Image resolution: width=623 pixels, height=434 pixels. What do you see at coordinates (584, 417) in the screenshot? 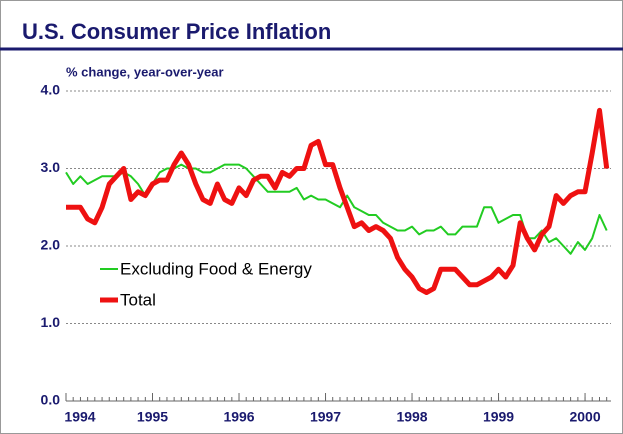
I see `x-tick-label: 2000` at bounding box center [584, 417].